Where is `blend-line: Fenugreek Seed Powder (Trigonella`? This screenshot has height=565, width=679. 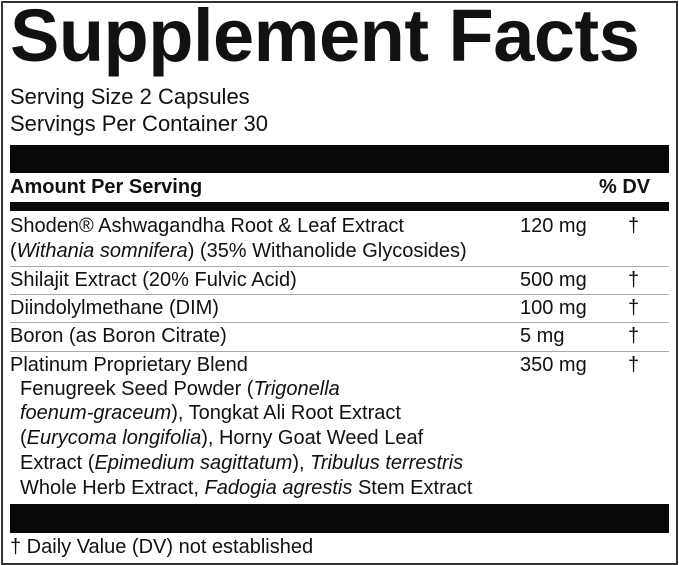 blend-line: Fenugreek Seed Powder (Trigonella is located at coordinates (180, 389).